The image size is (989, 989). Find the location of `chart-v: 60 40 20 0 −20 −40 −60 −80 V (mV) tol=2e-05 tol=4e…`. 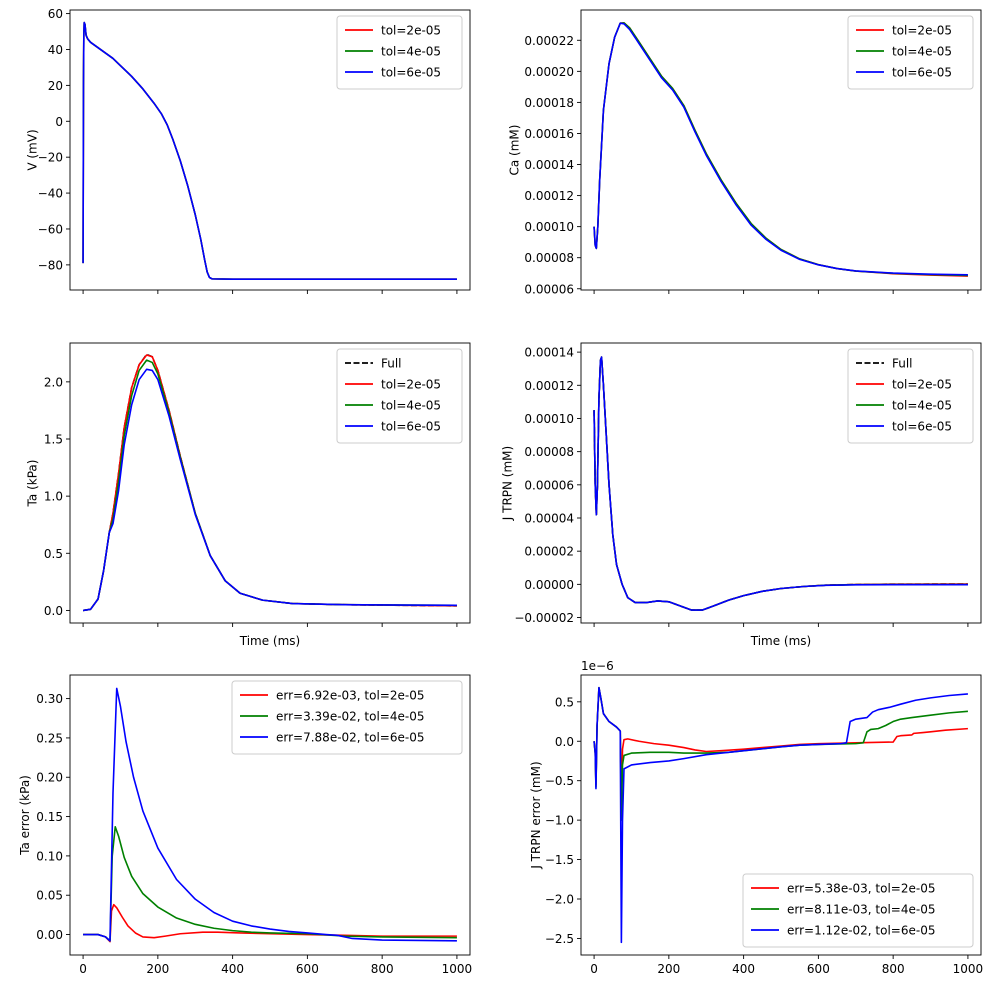

chart-v: 60 40 20 0 −20 −40 −60 −80 V (mV) tol=2e-05 tol=4e… is located at coordinates (248, 150).